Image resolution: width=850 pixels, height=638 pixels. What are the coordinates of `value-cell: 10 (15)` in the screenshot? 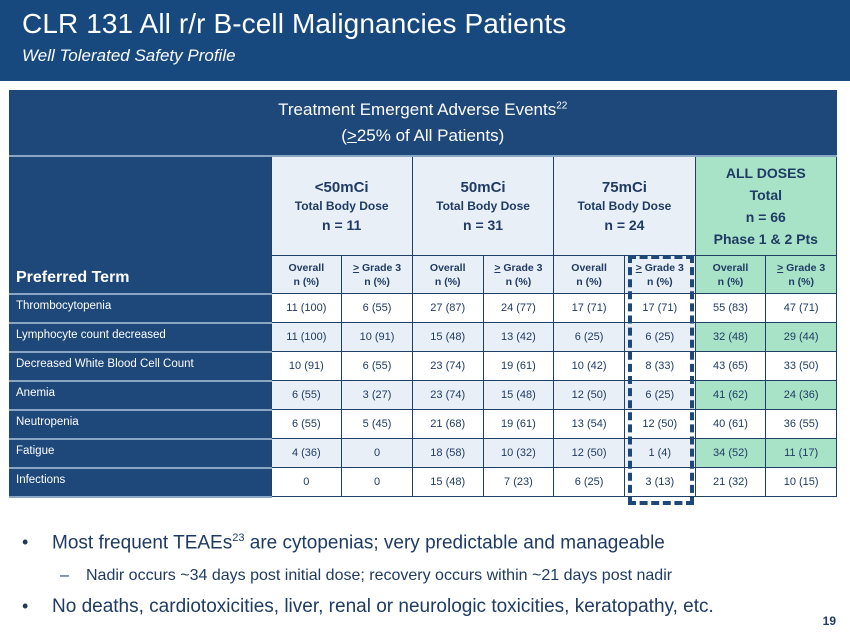 It's located at (801, 482).